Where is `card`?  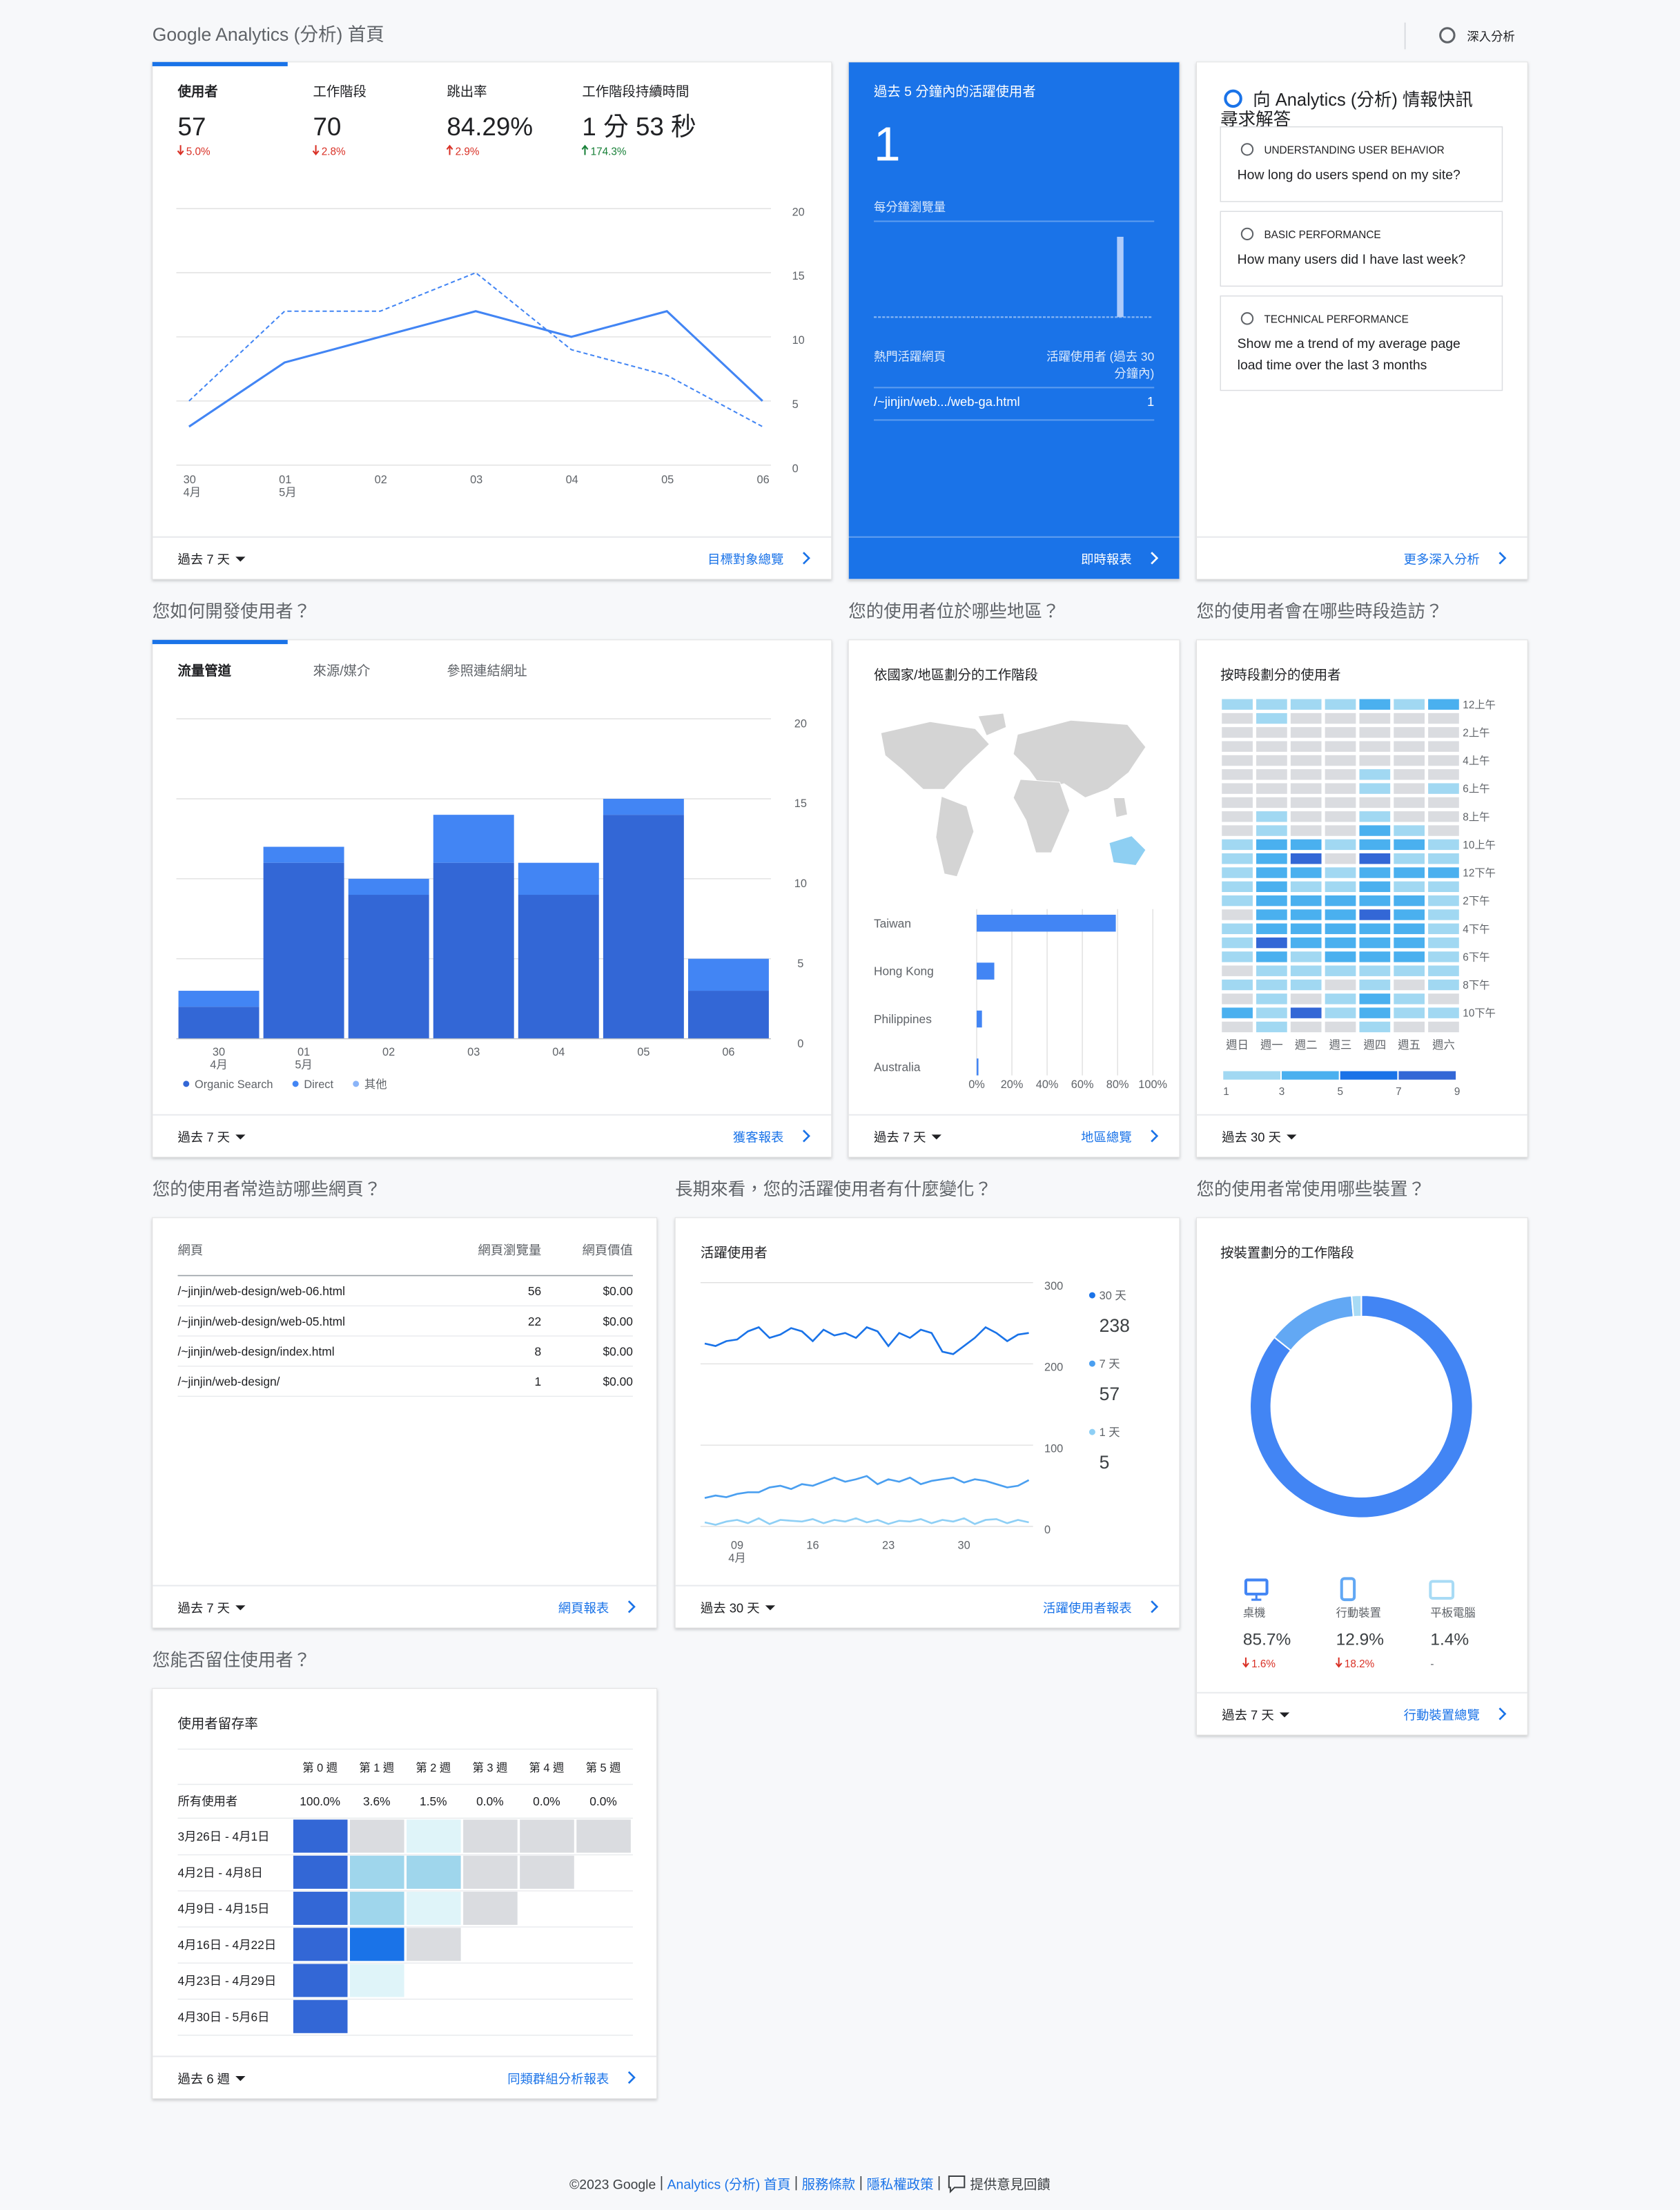
card is located at coordinates (927, 1423).